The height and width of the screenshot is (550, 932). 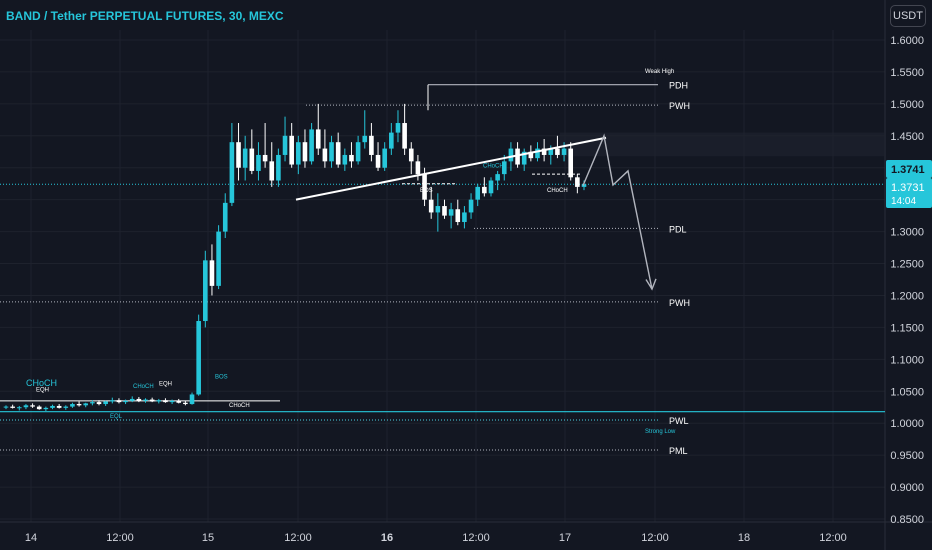 What do you see at coordinates (659, 72) in the screenshot?
I see `chart-annotation: Weak High` at bounding box center [659, 72].